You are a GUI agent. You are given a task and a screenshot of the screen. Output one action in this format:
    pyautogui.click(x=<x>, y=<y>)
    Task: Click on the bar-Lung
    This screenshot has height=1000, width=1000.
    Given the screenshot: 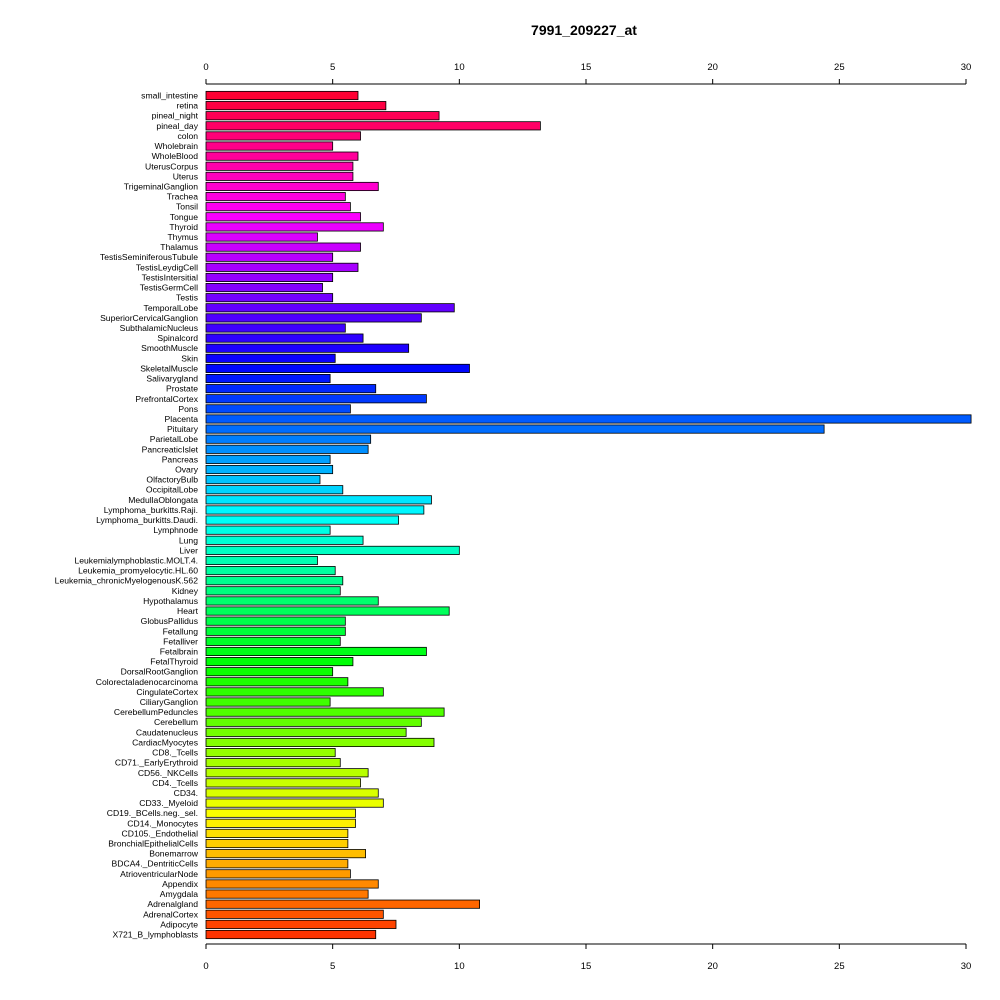 What is the action you would take?
    pyautogui.click(x=284, y=540)
    